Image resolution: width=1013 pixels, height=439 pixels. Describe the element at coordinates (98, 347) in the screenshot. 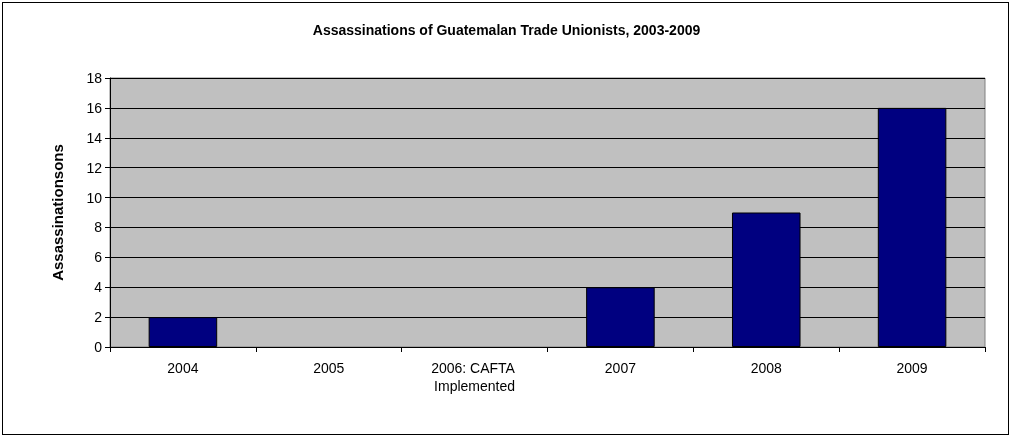

I see `y-tick-label: 0` at that location.